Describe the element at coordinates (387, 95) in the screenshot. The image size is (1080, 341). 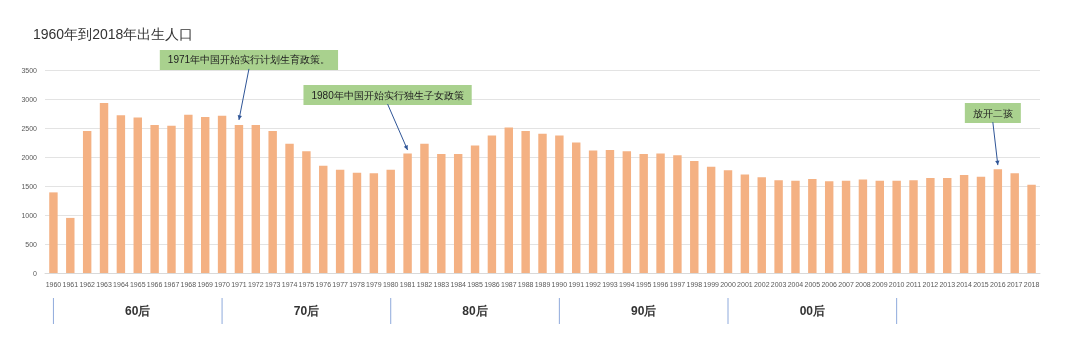
I see `annotation: 1980年中国开始实行独生子女政策` at that location.